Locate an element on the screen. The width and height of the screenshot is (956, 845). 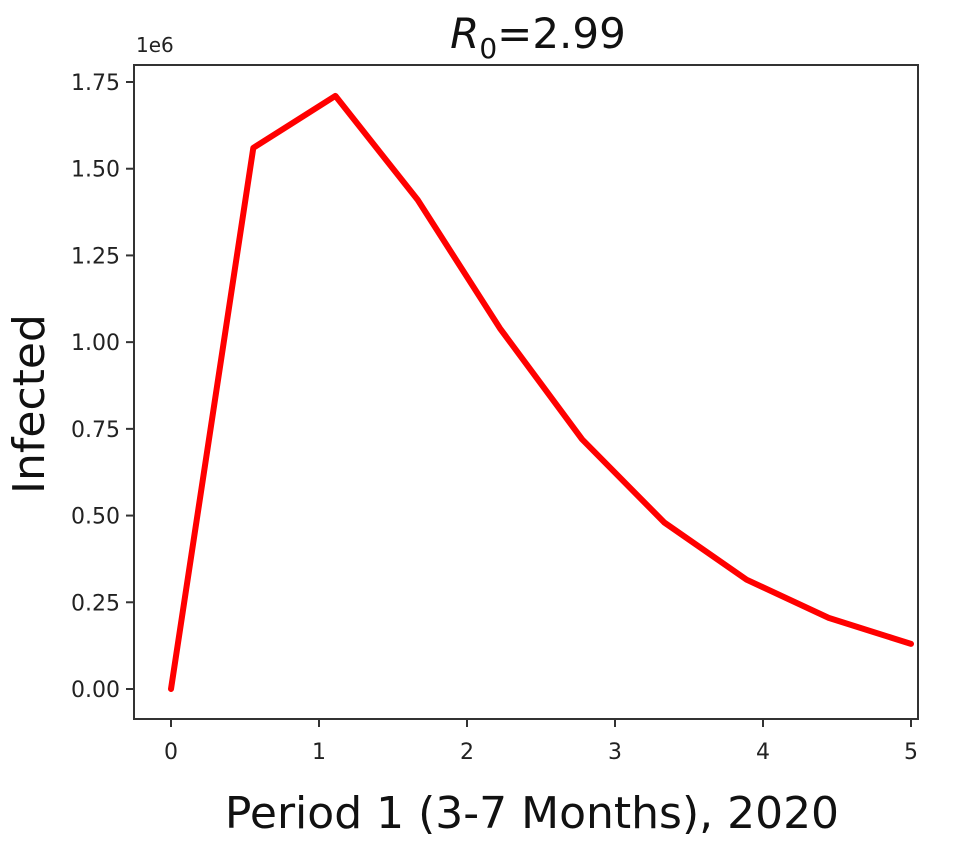
y-tick-label: 1.75 is located at coordinates (95, 83).